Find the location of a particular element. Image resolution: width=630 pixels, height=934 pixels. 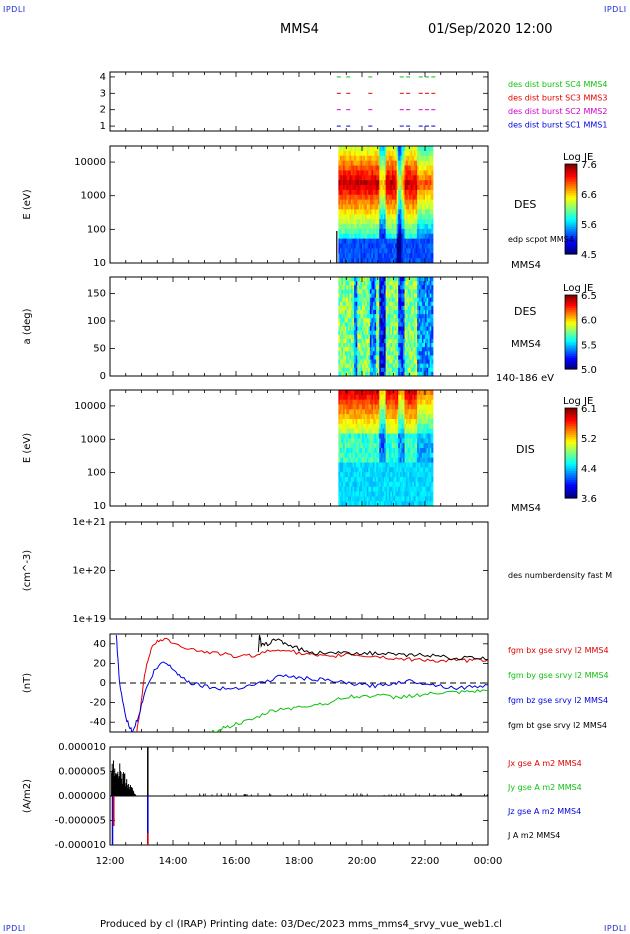

y-tick-label: 150 is located at coordinates (96, 294).